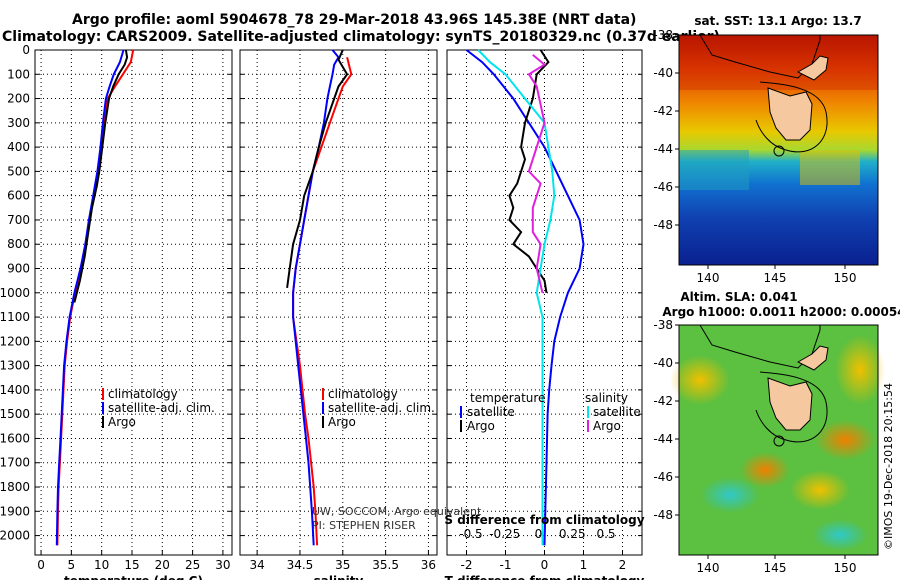 This screenshot has height=580, width=900. Describe the element at coordinates (812, 358) in the screenshot. I see `sla-mainland` at that location.